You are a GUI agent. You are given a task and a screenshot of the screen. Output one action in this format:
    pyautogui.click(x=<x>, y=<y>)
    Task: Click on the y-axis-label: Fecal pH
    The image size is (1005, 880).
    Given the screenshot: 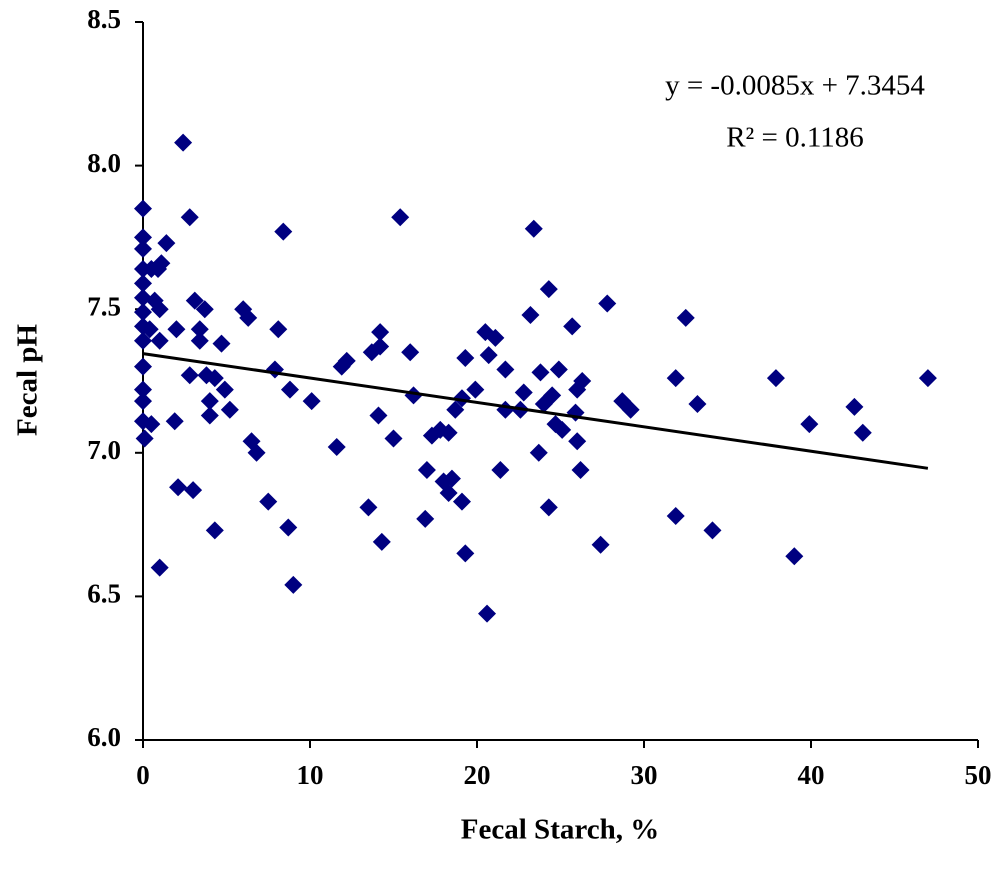 What is the action you would take?
    pyautogui.click(x=28, y=380)
    